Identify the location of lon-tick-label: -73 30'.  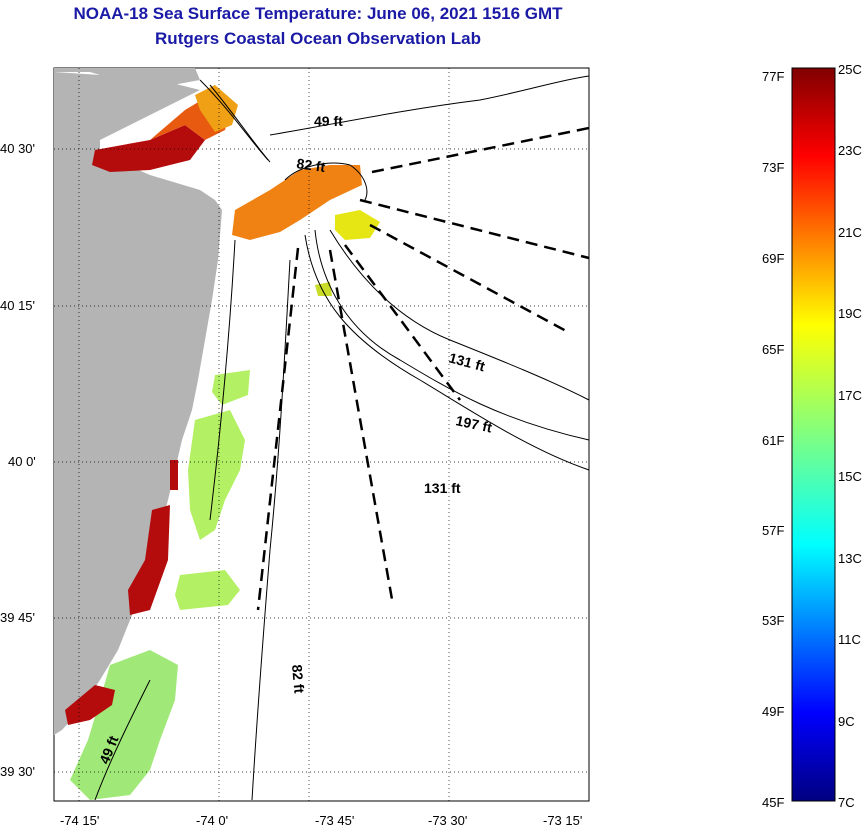
(447, 820).